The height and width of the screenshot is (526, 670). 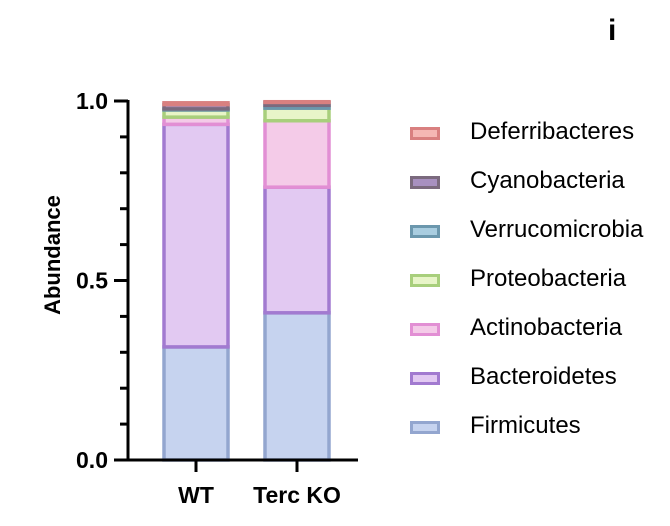 I want to click on legend-label: Firmicutes, so click(x=525, y=425).